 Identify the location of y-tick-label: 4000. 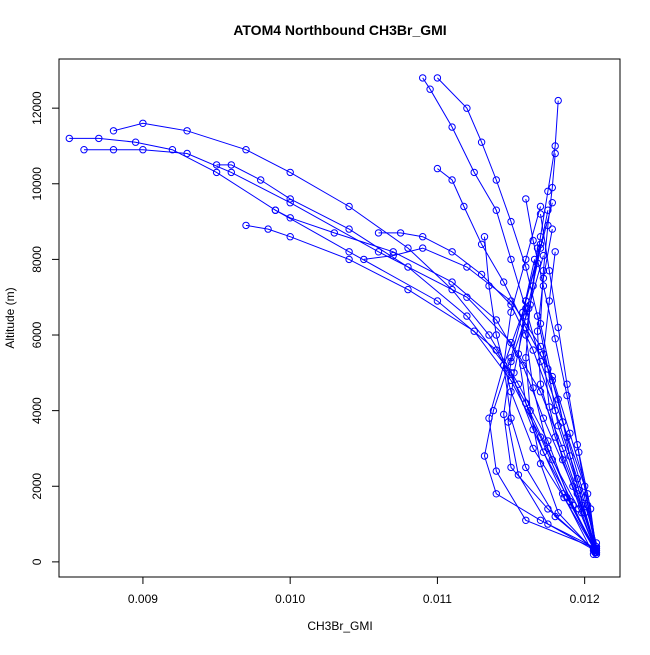
(37, 410).